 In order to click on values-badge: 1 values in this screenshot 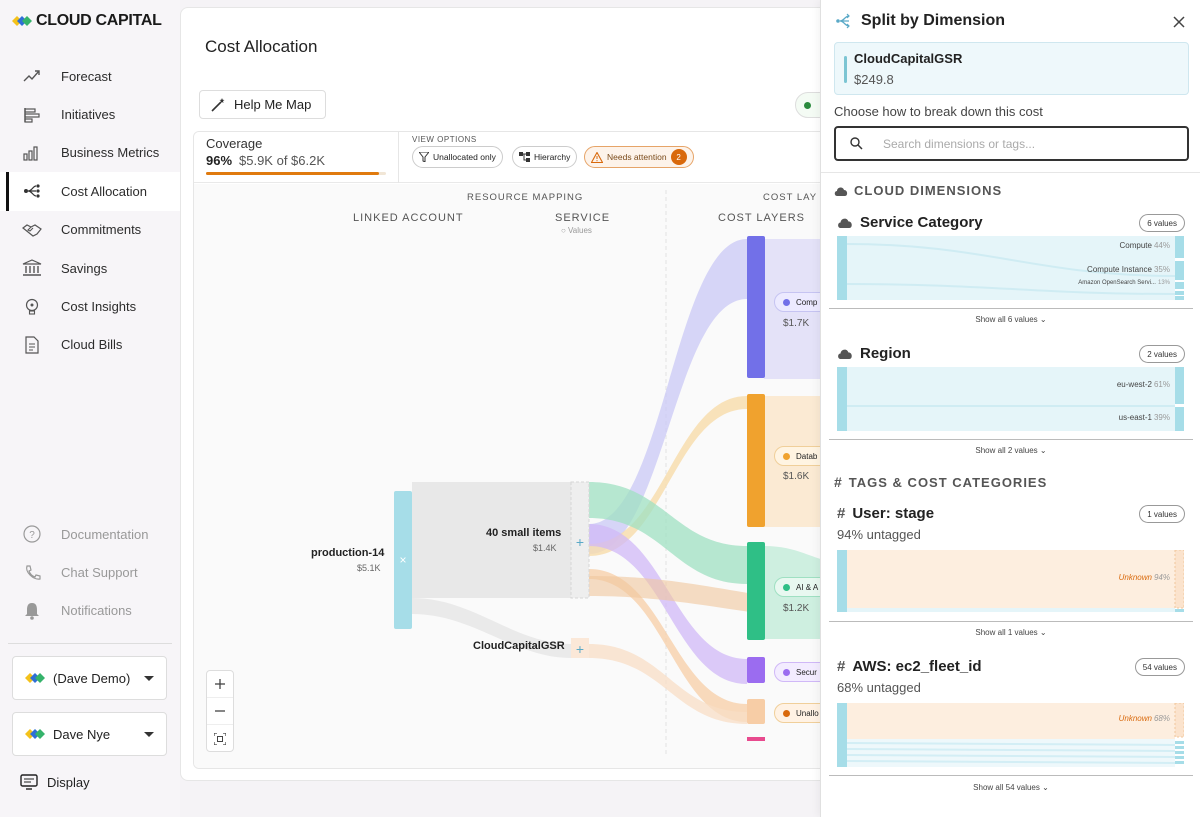, I will do `click(1162, 514)`.